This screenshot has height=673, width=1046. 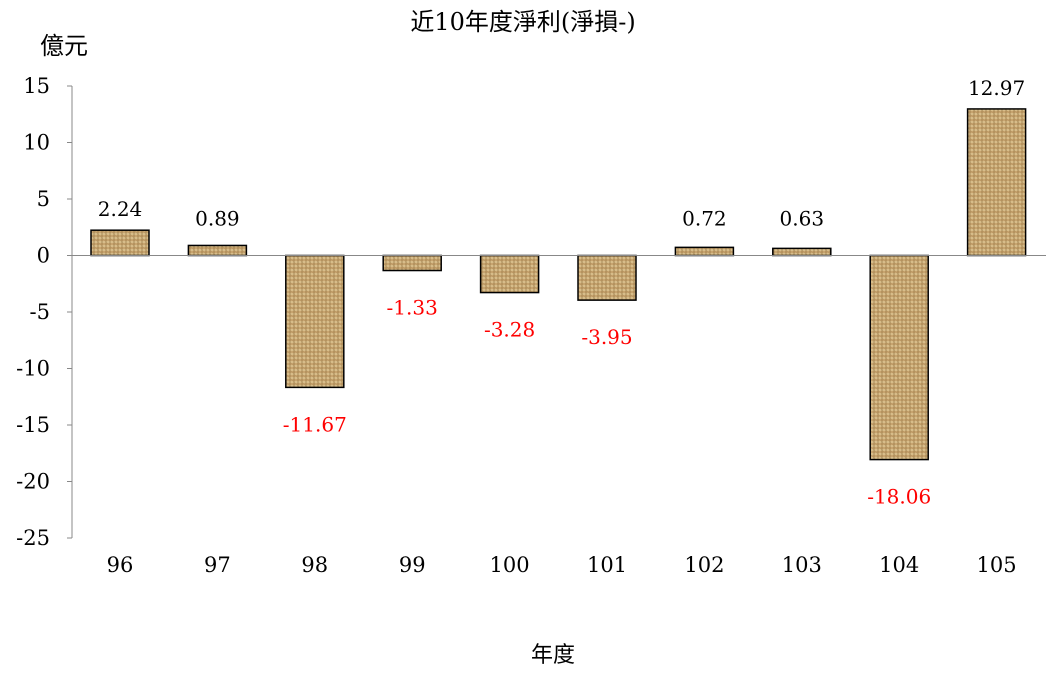 What do you see at coordinates (120, 209) in the screenshot?
I see `data-label-96: 2.24` at bounding box center [120, 209].